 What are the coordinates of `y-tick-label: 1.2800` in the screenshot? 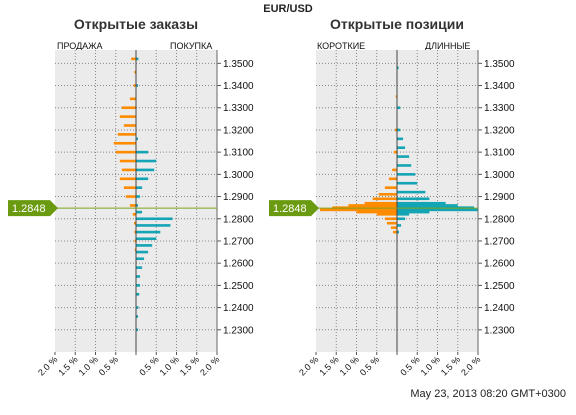 It's located at (499, 219).